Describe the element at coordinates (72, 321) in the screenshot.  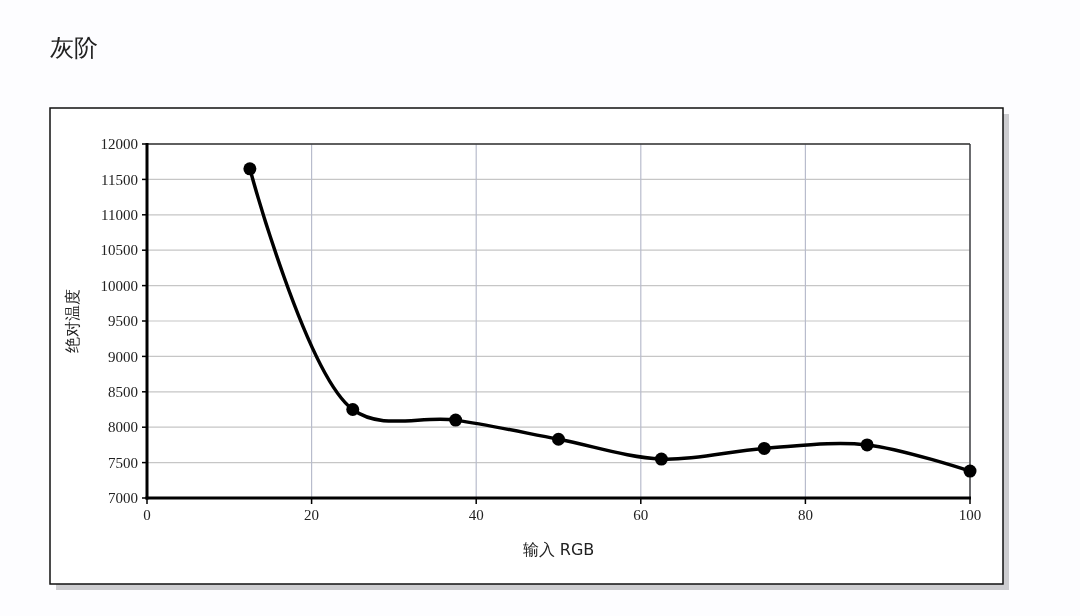
I see `y-axis-title: 绝对温度` at that location.